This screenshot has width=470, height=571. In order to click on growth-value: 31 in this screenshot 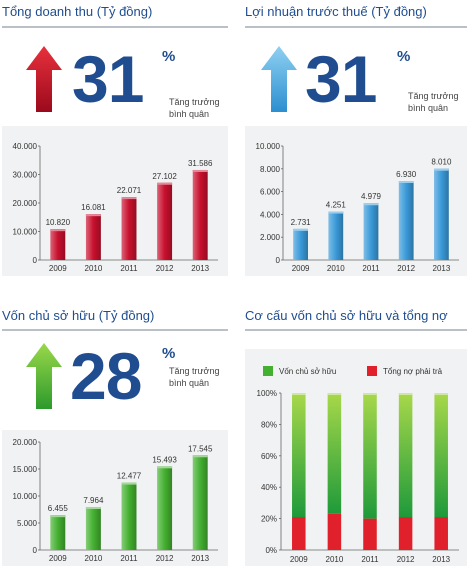, I will do `click(108, 79)`.